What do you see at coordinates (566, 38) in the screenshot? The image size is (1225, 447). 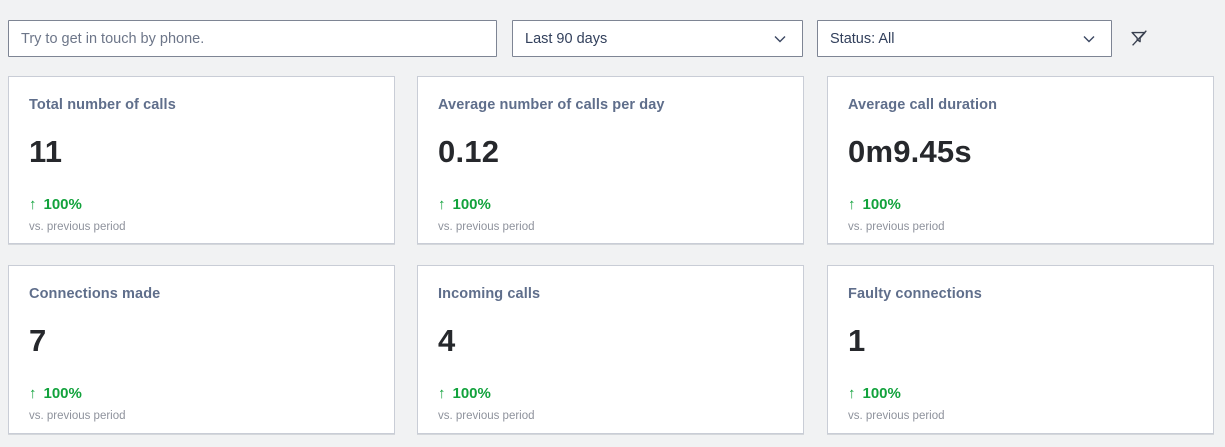 I see `period-dropdown-value: Last 90 days` at bounding box center [566, 38].